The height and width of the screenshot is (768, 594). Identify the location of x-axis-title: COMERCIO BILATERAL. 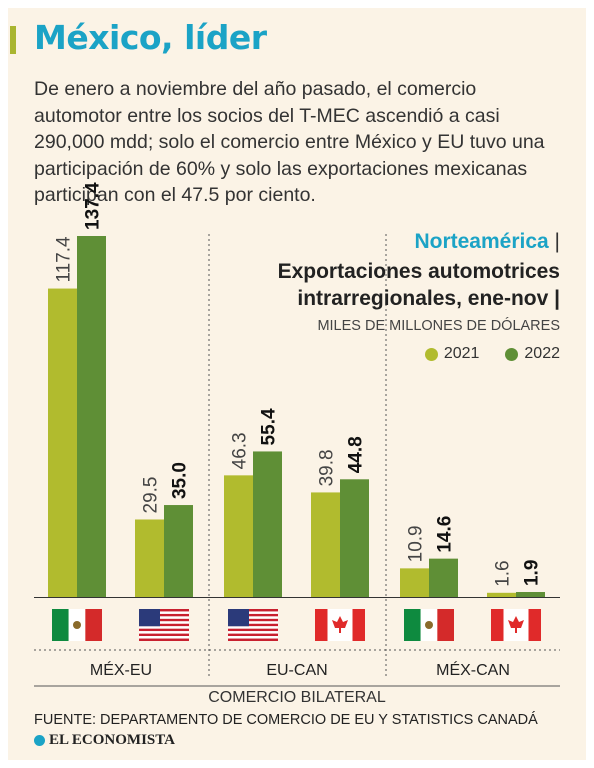
(297, 697).